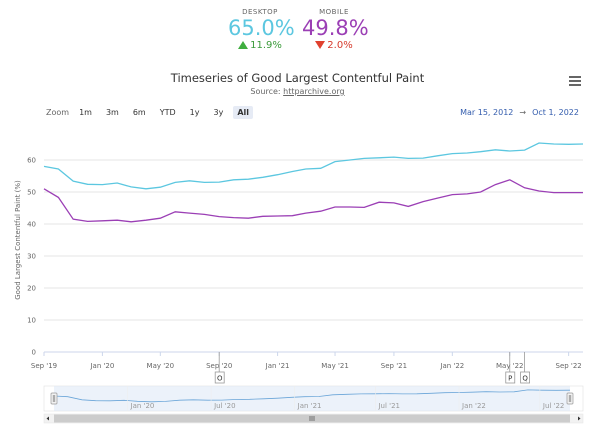 The height and width of the screenshot is (428, 595). I want to click on zoom-6m-button: 6m, so click(139, 112).